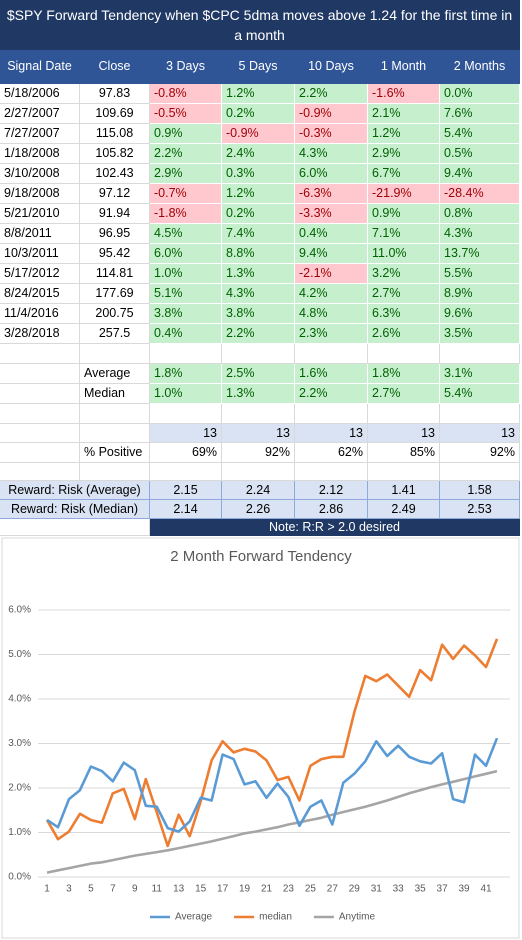 This screenshot has height=940, width=522. What do you see at coordinates (404, 490) in the screenshot?
I see `table-cell: 1.41` at bounding box center [404, 490].